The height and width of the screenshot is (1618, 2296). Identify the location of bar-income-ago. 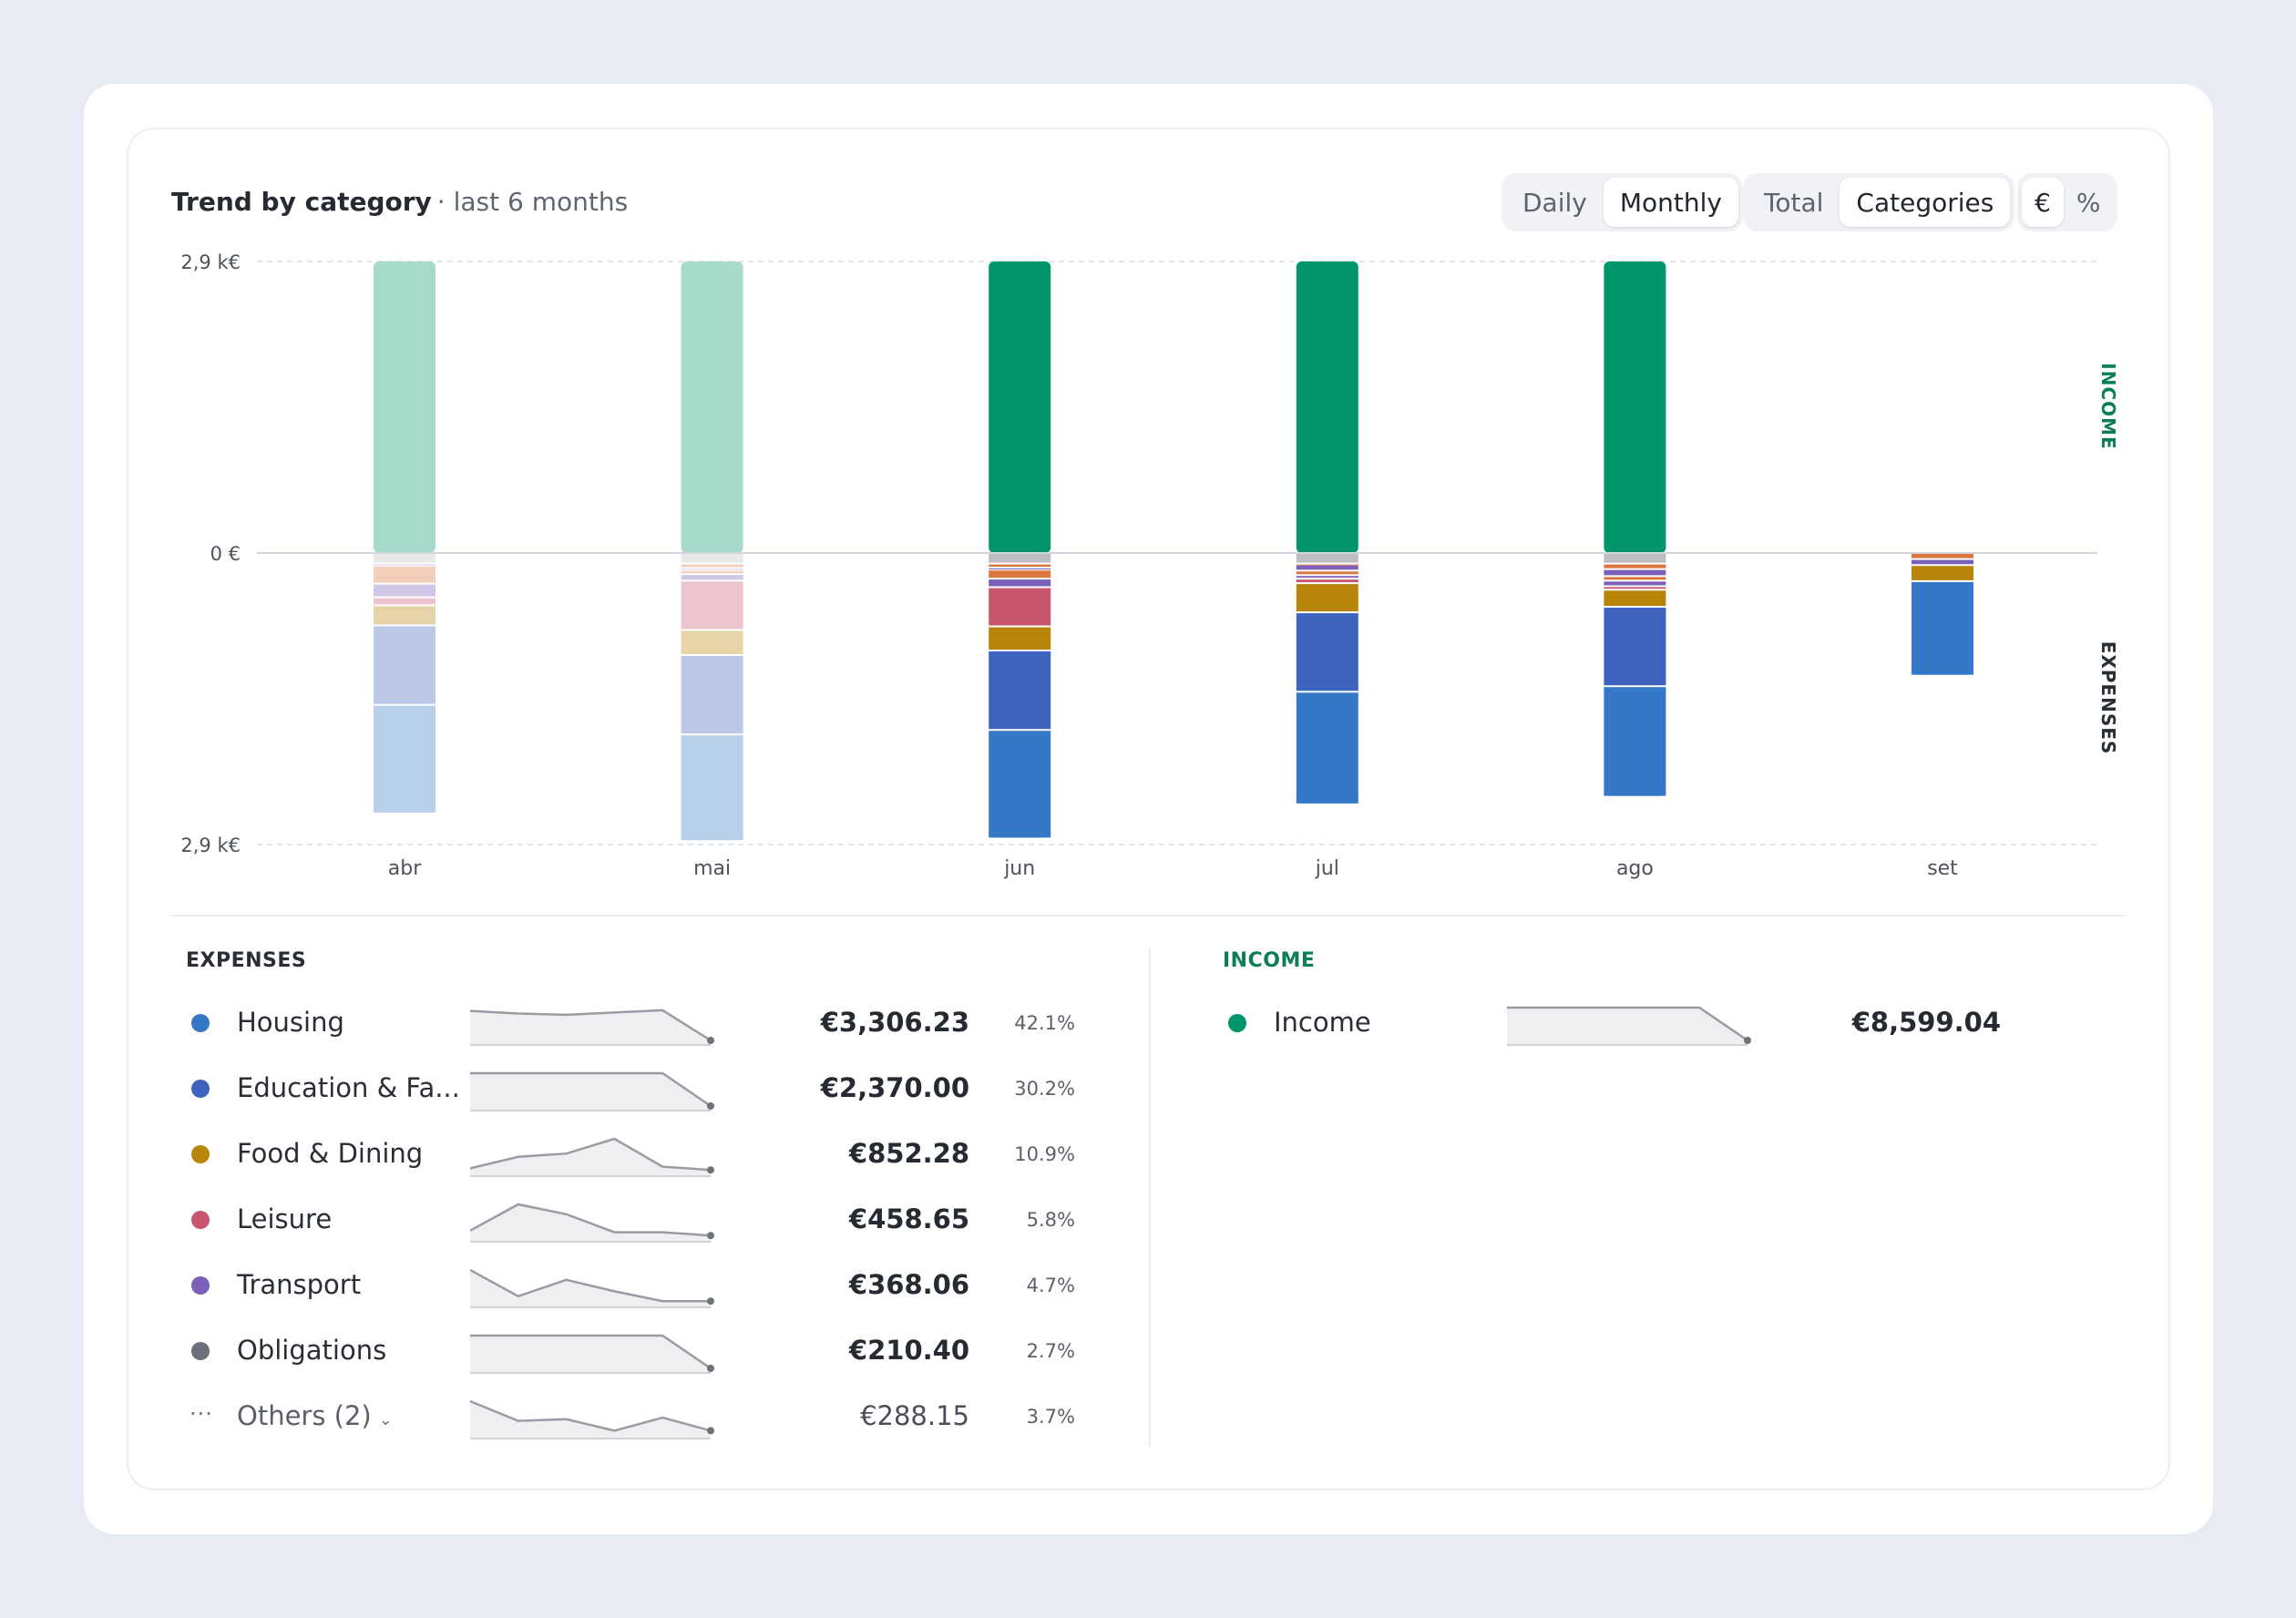
(1635, 407).